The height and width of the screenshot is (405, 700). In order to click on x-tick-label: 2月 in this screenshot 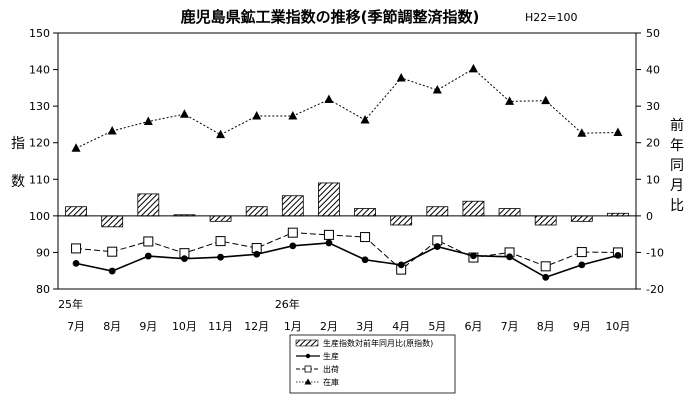, I will do `click(329, 326)`.